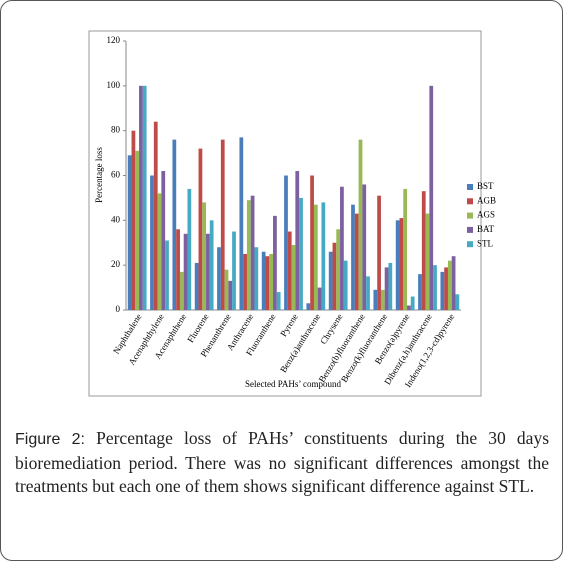  Describe the element at coordinates (99, 175) in the screenshot. I see `y-axis-label: Percentage loss` at that location.